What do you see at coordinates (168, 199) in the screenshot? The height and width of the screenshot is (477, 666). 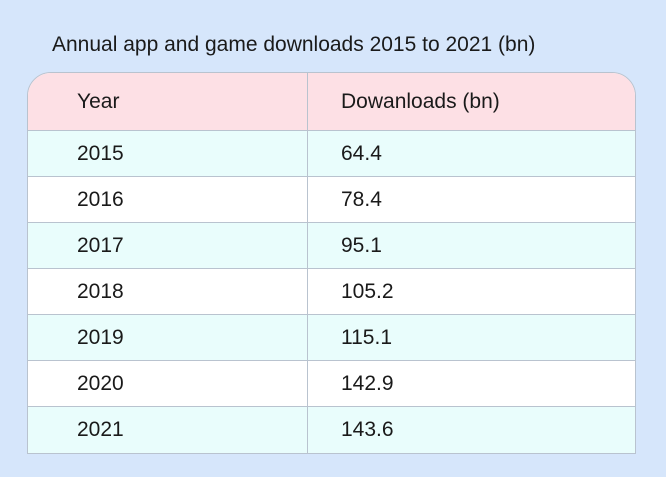 I see `year-cell: 2016` at bounding box center [168, 199].